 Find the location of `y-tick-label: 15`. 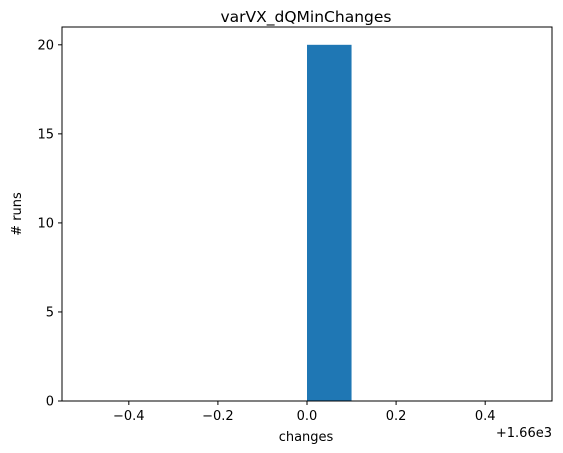

y-tick-label: 15 is located at coordinates (45, 134).